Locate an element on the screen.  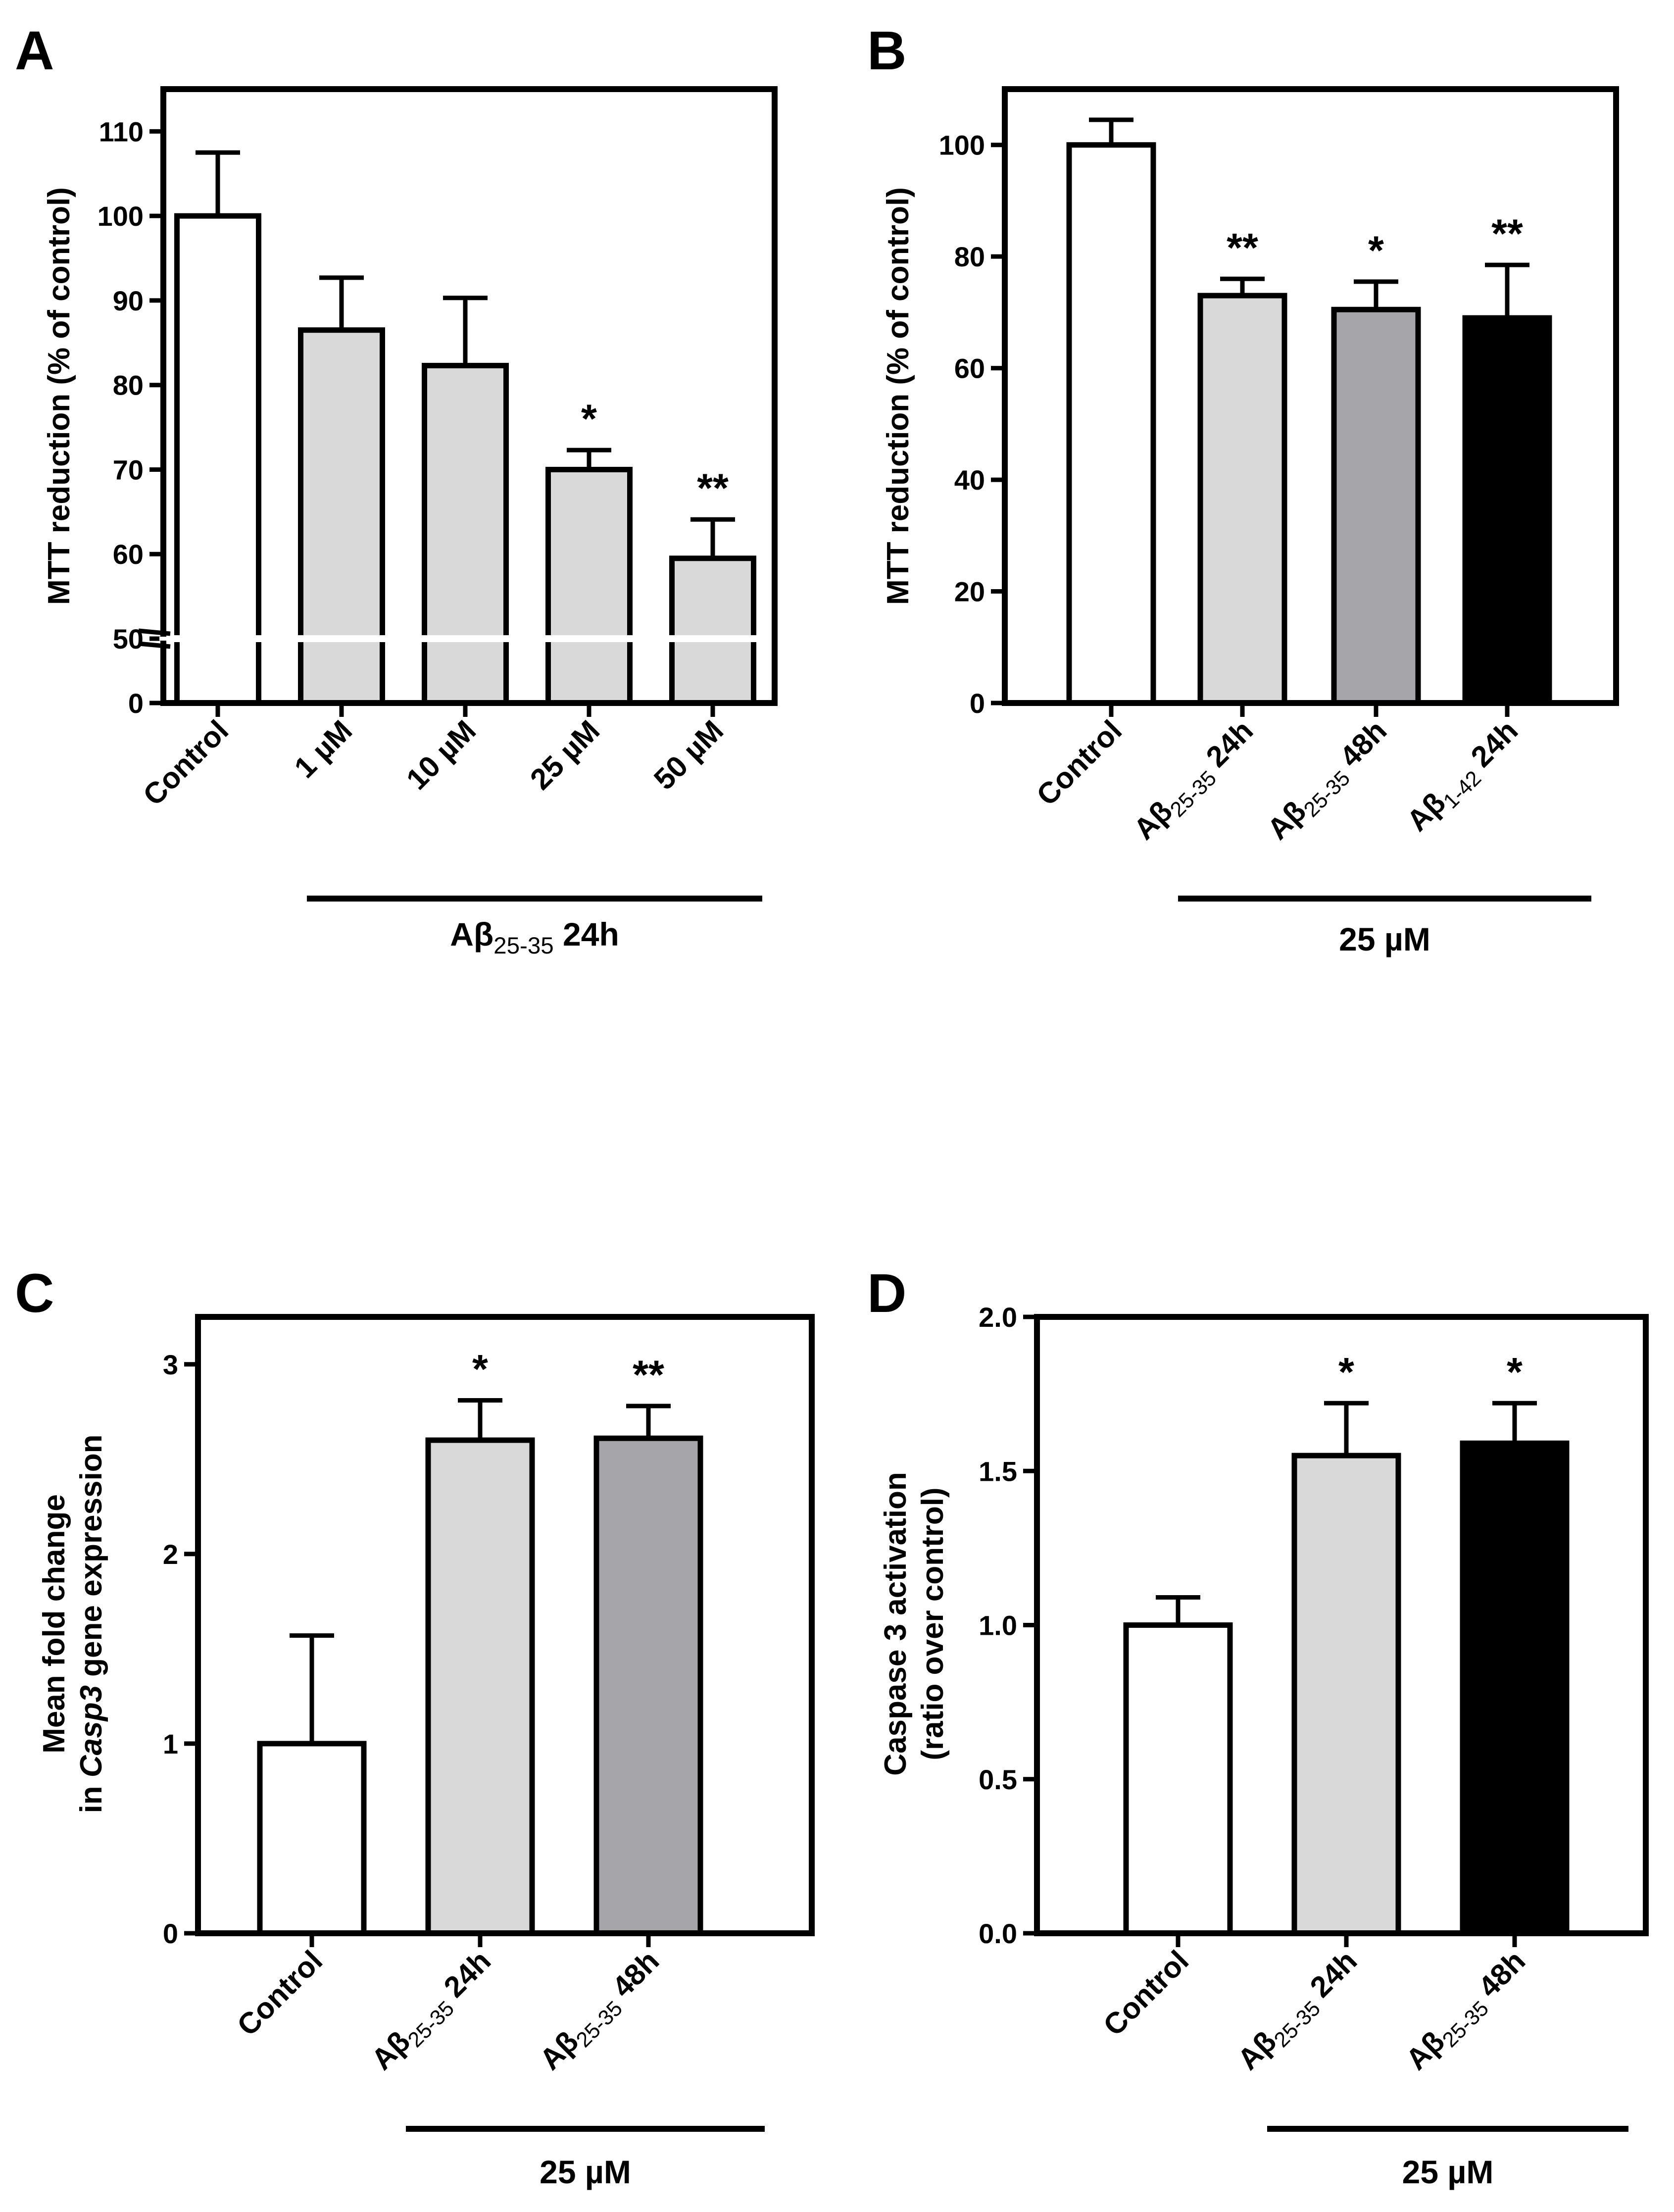
y-tick-label: 70 is located at coordinates (128, 469).